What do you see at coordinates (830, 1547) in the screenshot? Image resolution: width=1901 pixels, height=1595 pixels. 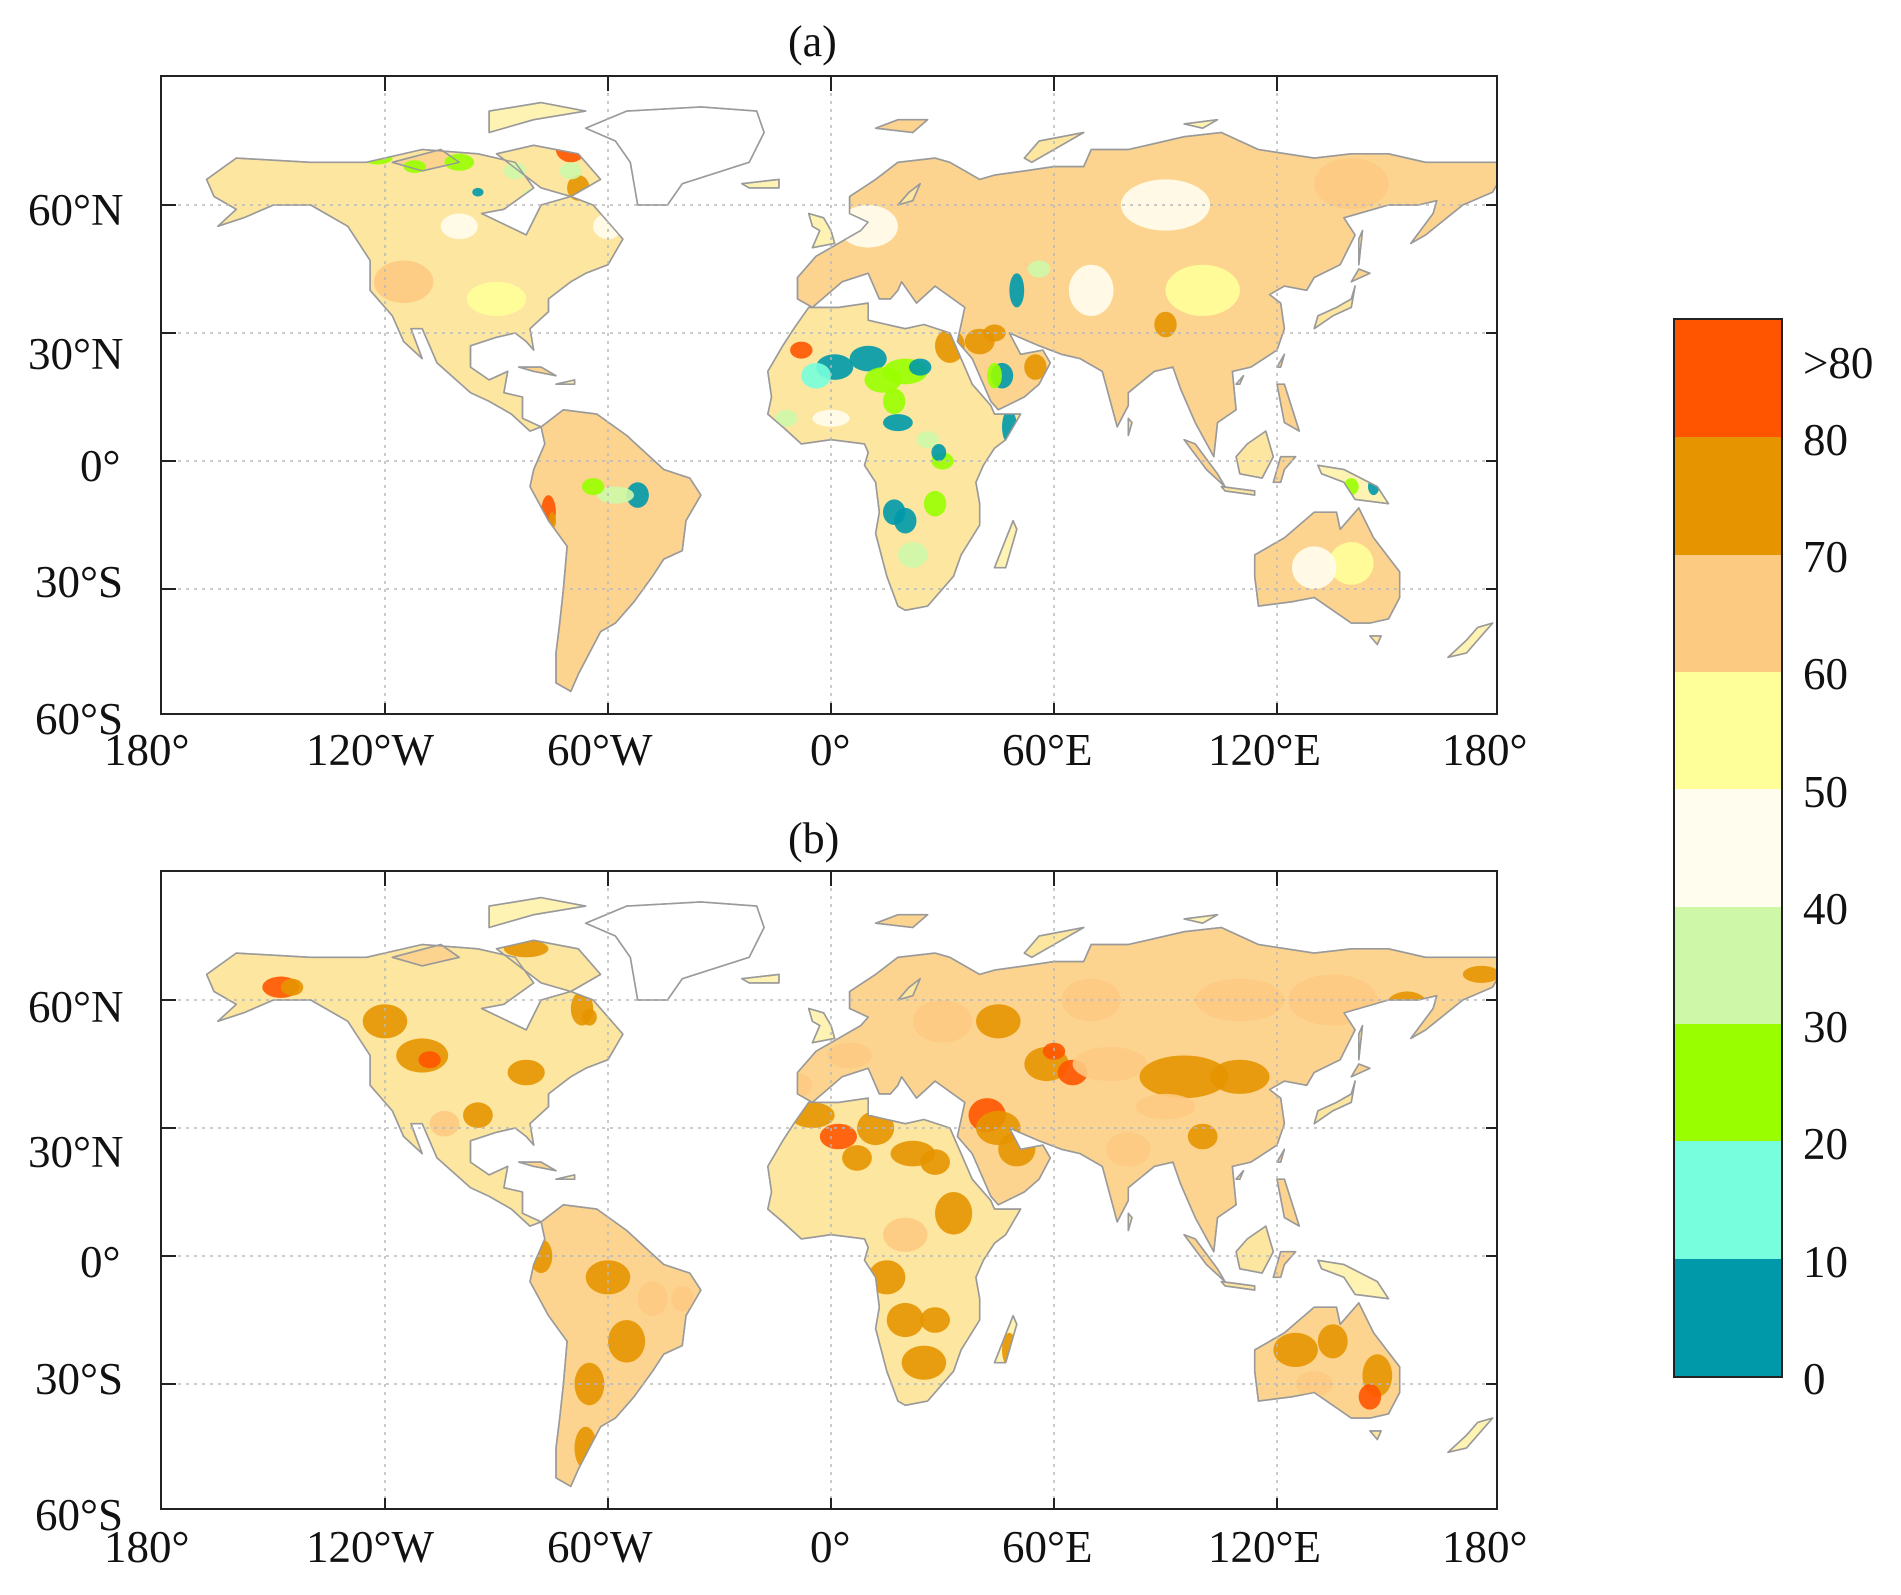 I see `lon-label-0-b: 0°` at bounding box center [830, 1547].